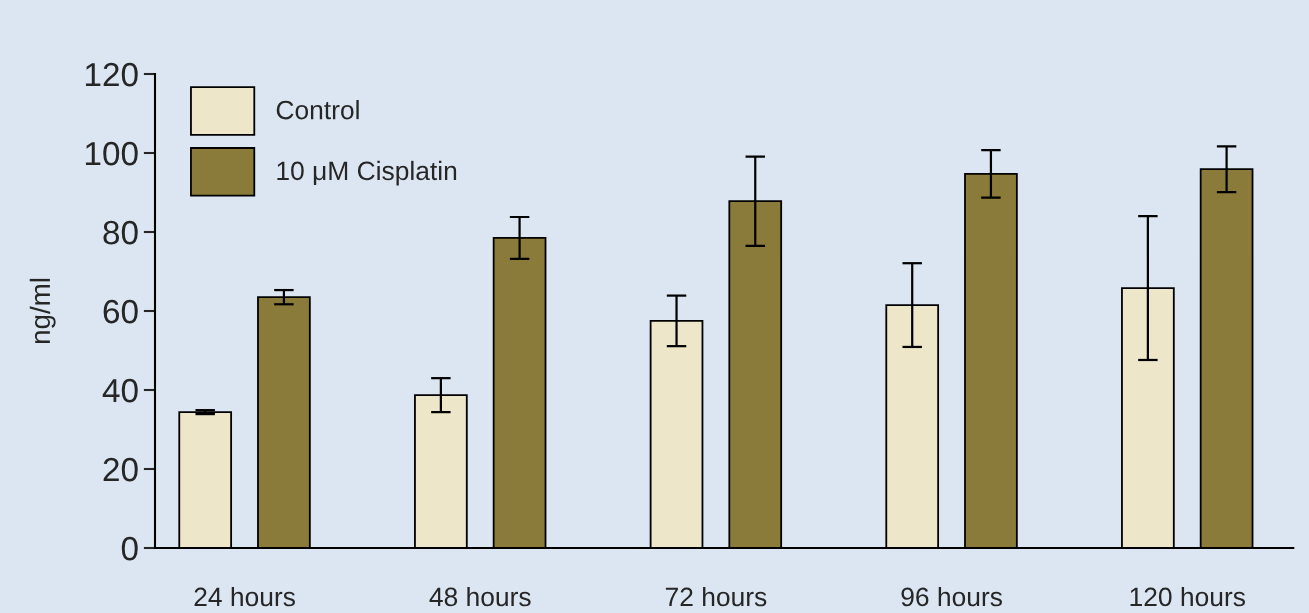 This screenshot has height=613, width=1309. I want to click on legend-label: 10 μM Cisplatin, so click(367, 173).